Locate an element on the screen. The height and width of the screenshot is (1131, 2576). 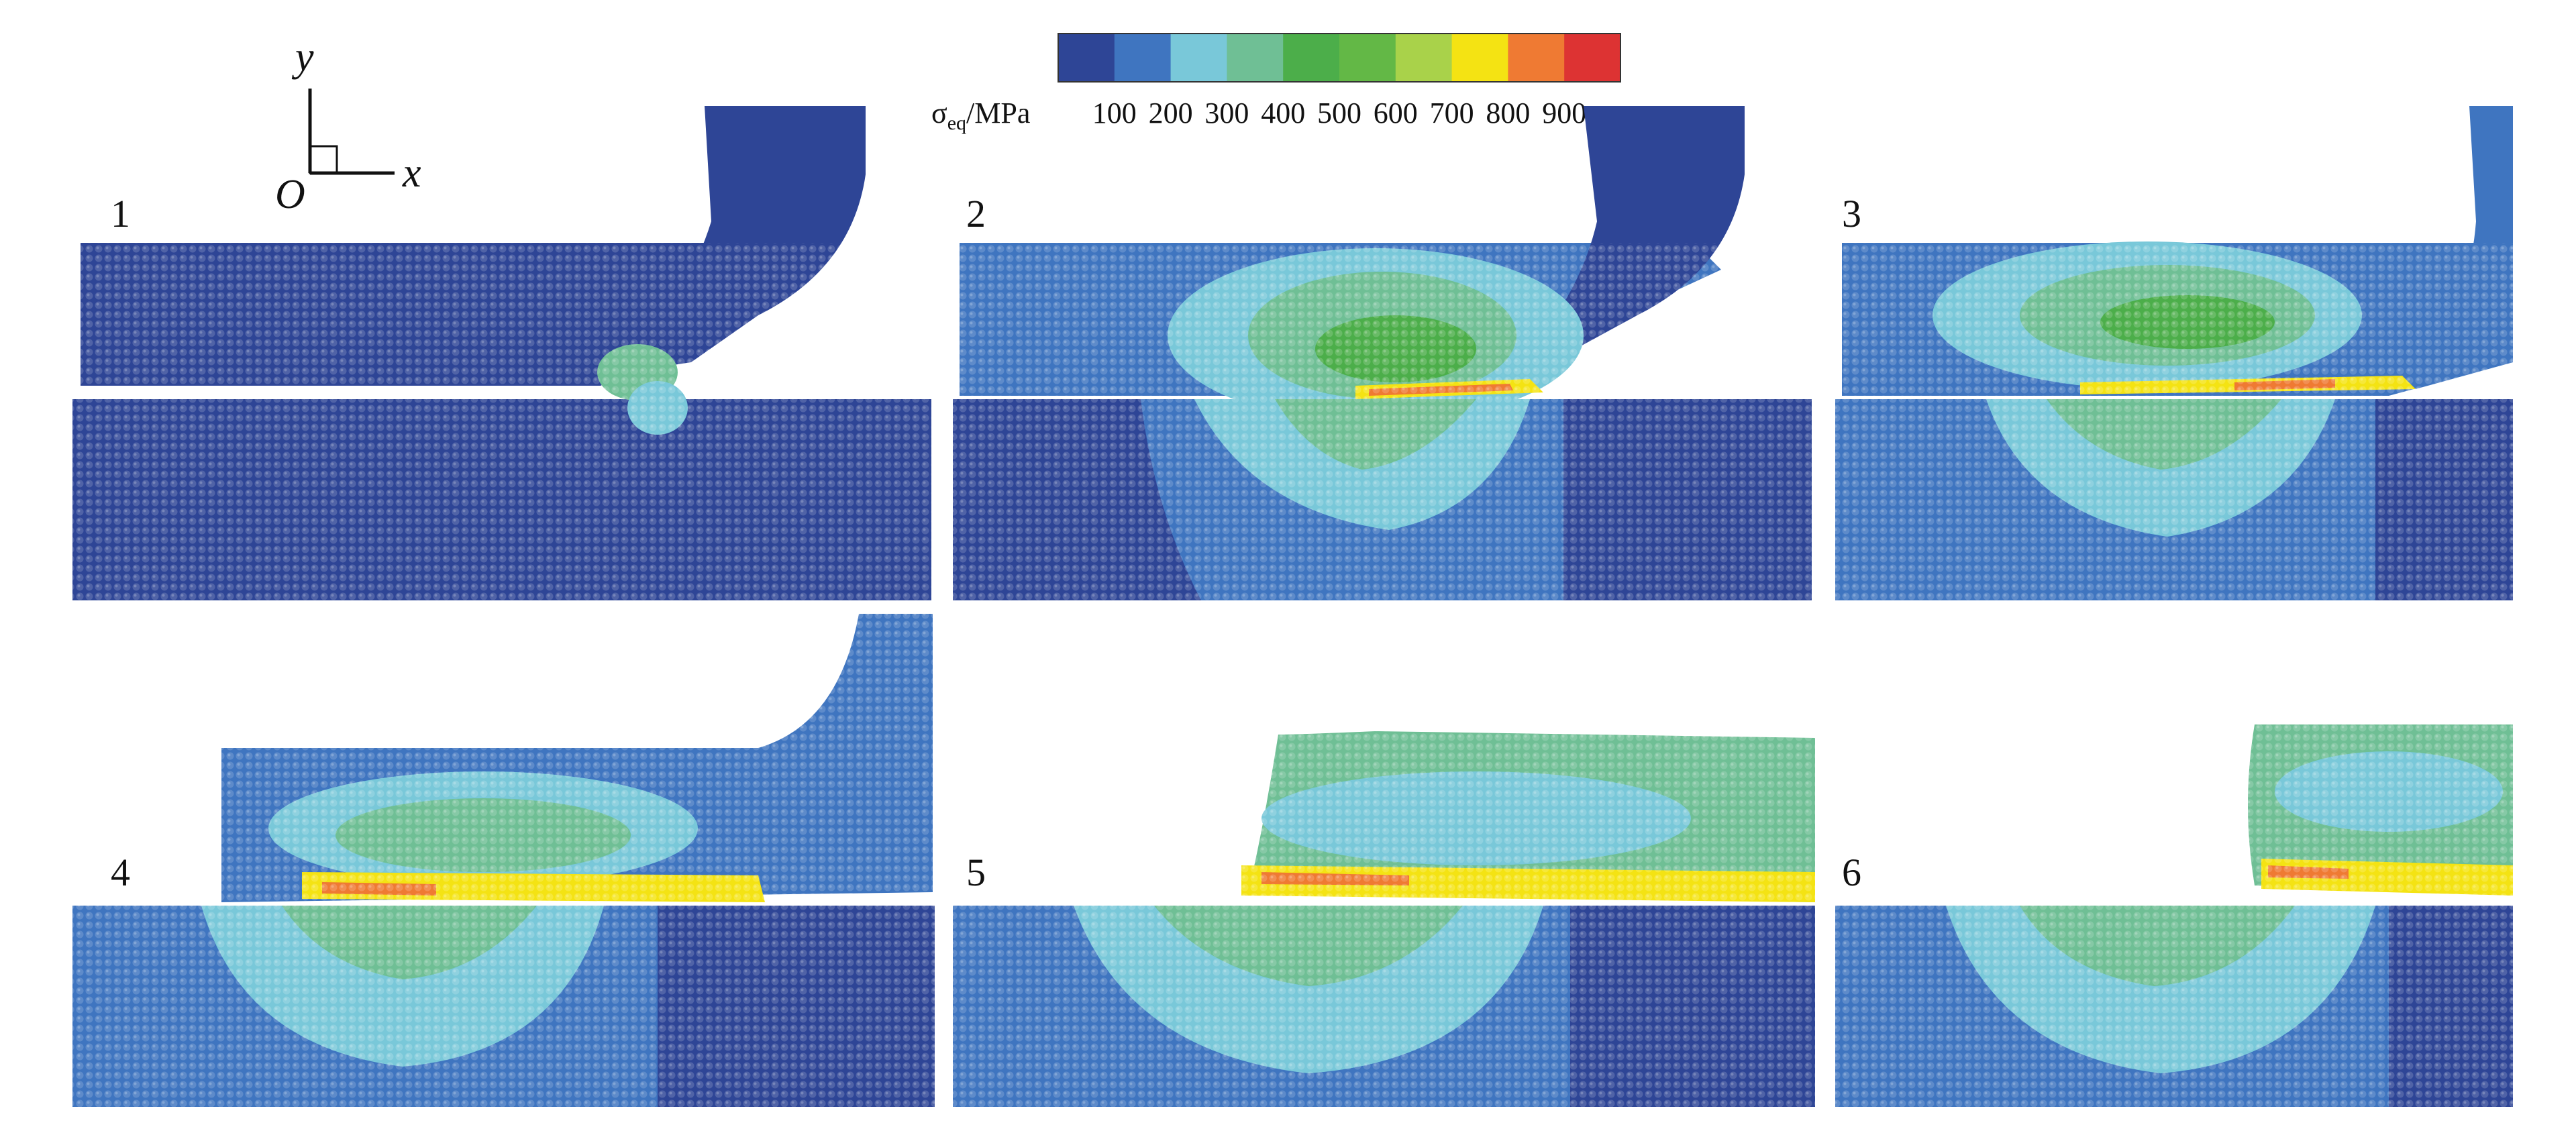
panel-1: 1 is located at coordinates (501, 353).